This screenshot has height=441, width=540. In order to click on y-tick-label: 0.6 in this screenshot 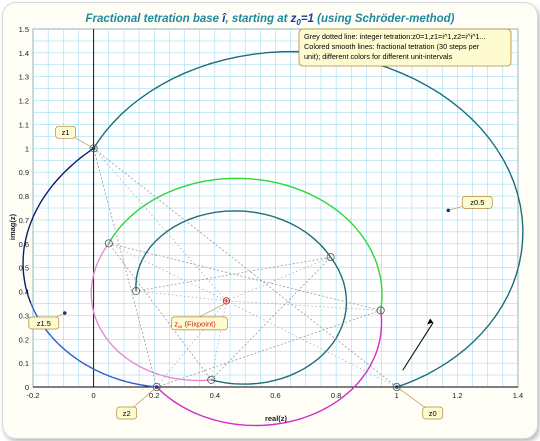, I will do `click(24, 244)`.